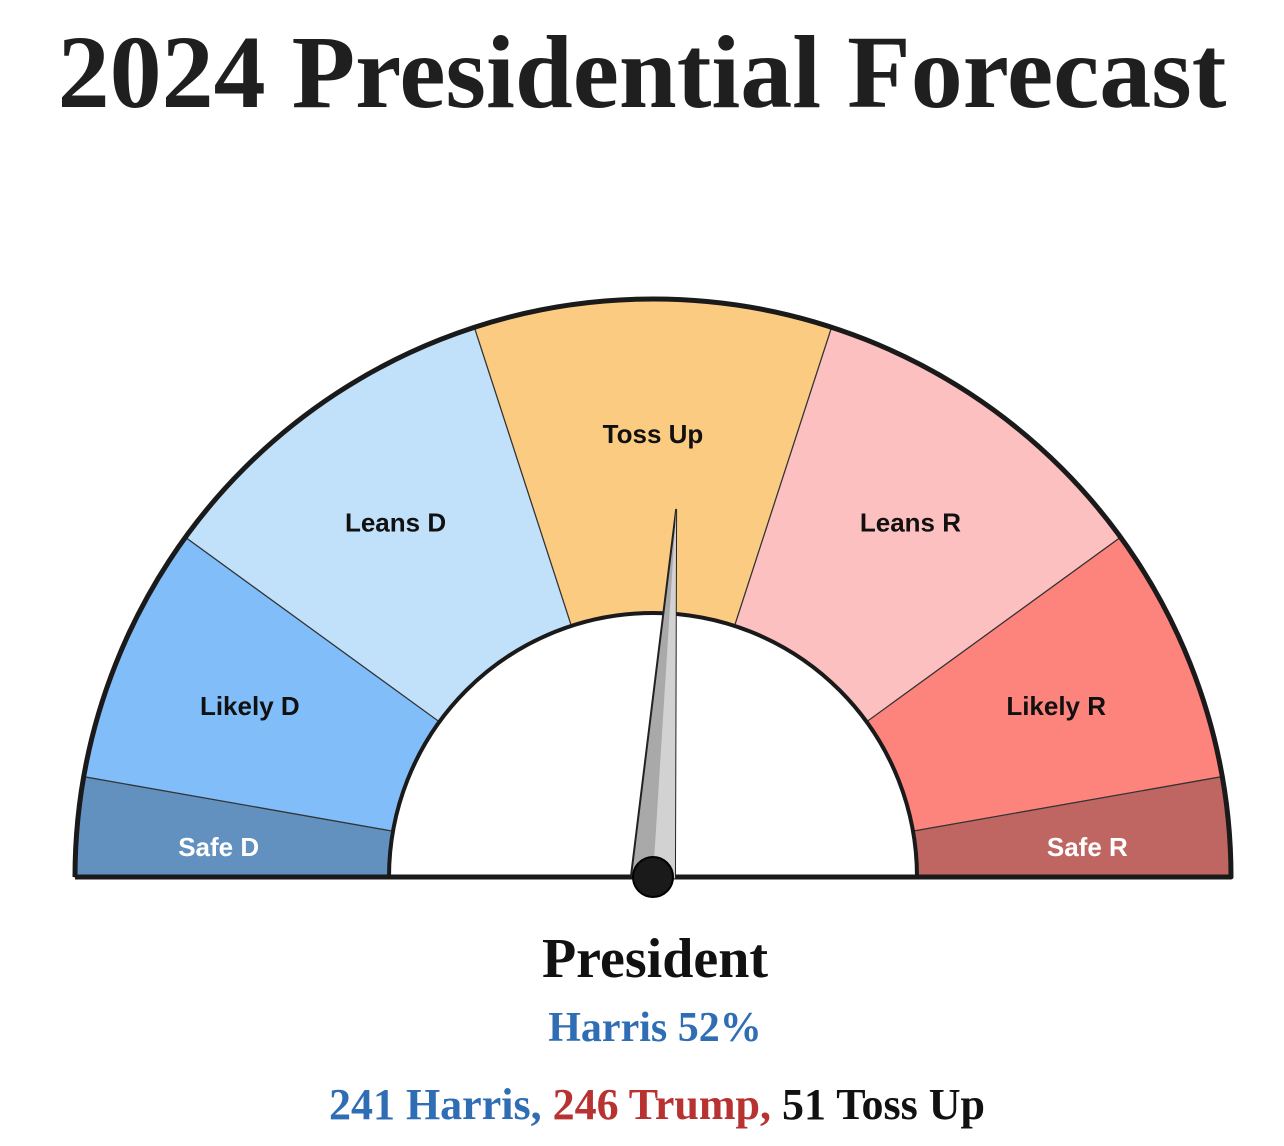 This screenshot has height=1146, width=1284. I want to click on gauge-label-leans-d: Leans D, so click(395, 523).